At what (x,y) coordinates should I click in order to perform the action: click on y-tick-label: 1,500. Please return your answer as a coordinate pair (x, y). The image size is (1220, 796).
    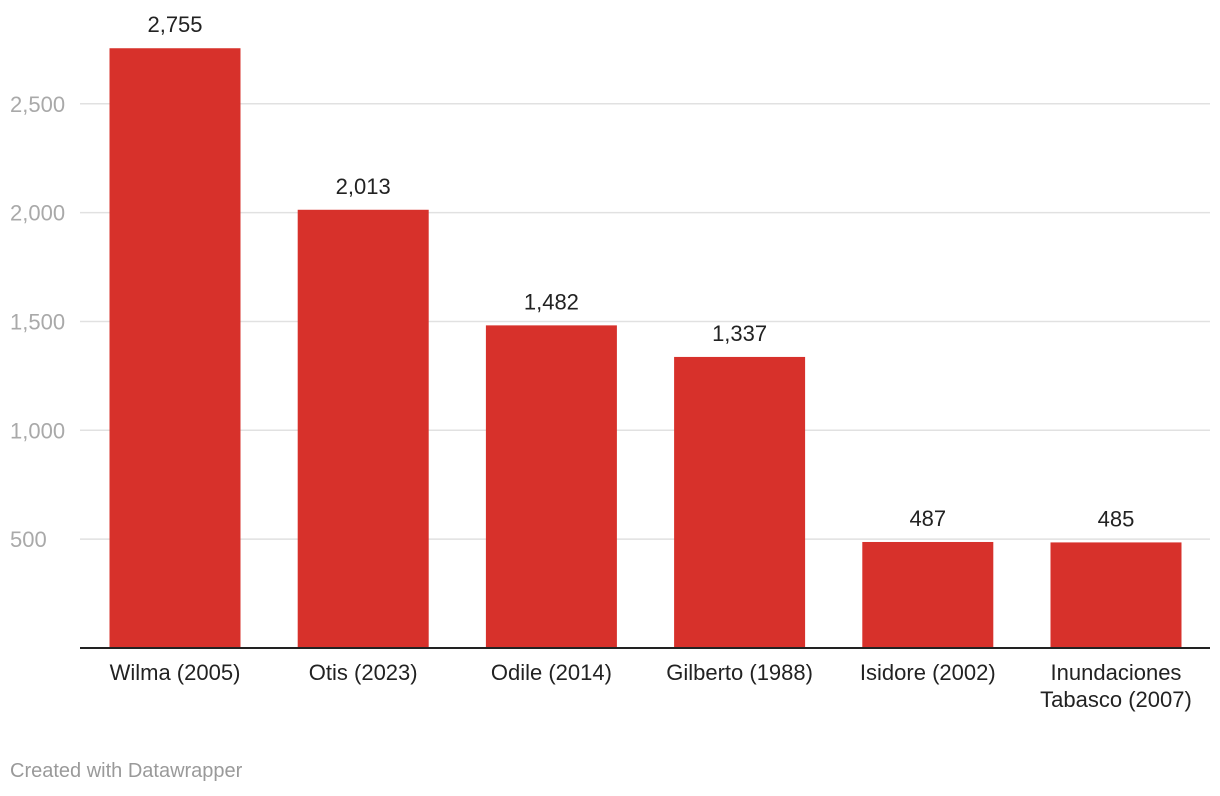
    Looking at the image, I should click on (37, 321).